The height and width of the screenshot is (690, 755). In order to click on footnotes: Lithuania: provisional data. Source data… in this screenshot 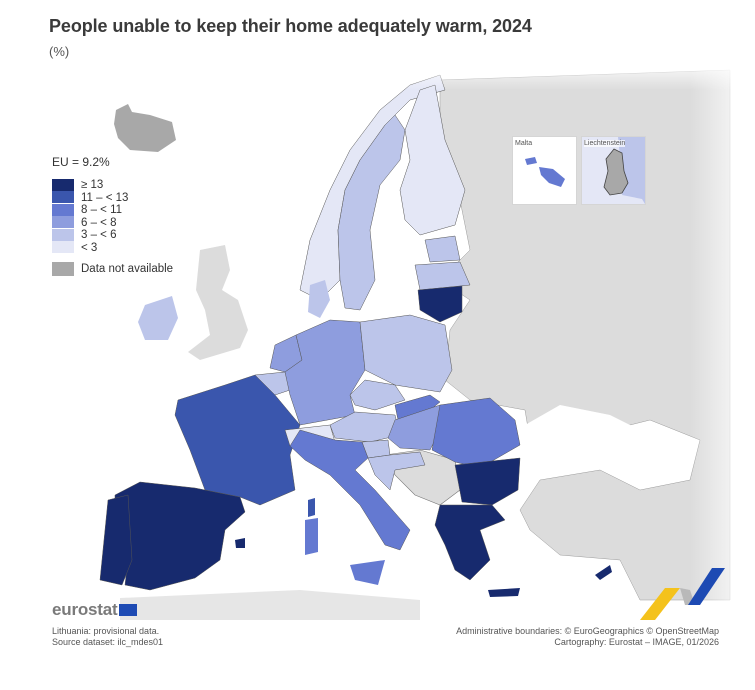, I will do `click(107, 637)`.